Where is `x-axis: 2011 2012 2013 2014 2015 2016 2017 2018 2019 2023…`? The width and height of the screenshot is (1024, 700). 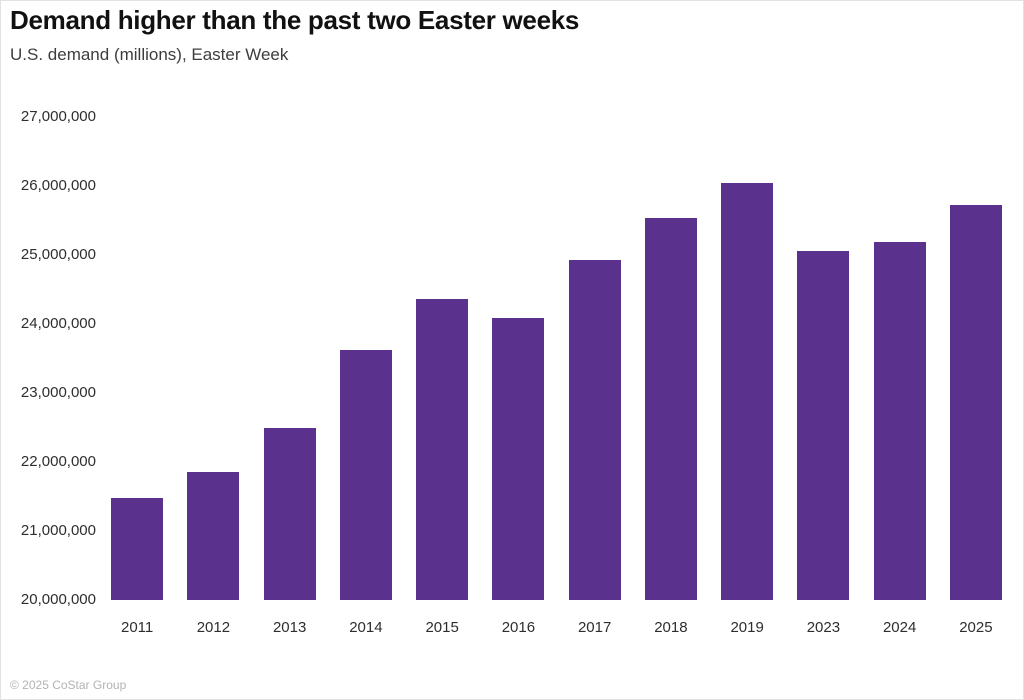 x-axis: 2011 2012 2013 2014 2015 2016 2017 2018 2019 2023… is located at coordinates (556, 627).